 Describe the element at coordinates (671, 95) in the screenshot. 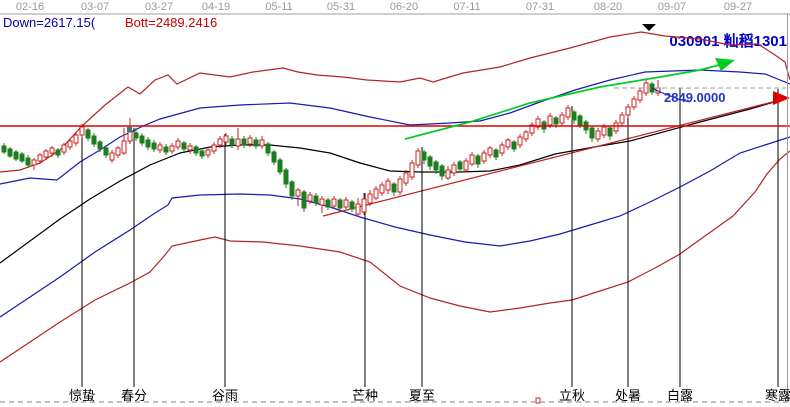

I see `blue-ma-tail` at that location.